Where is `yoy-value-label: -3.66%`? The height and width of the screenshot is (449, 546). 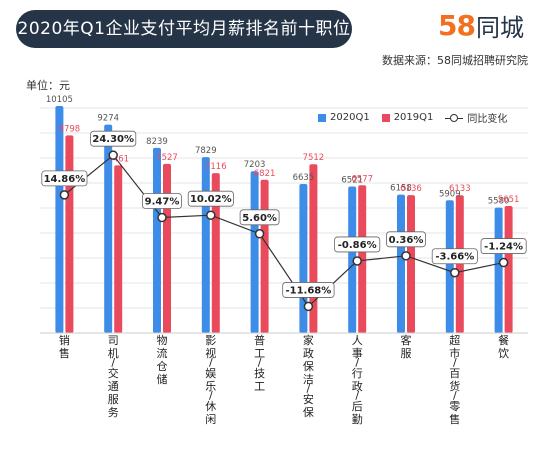 yoy-value-label: -3.66% is located at coordinates (454, 257).